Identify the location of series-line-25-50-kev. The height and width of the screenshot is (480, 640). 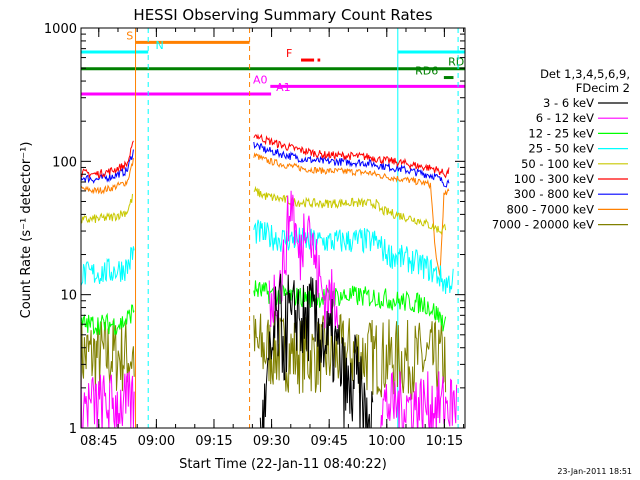
(108, 266).